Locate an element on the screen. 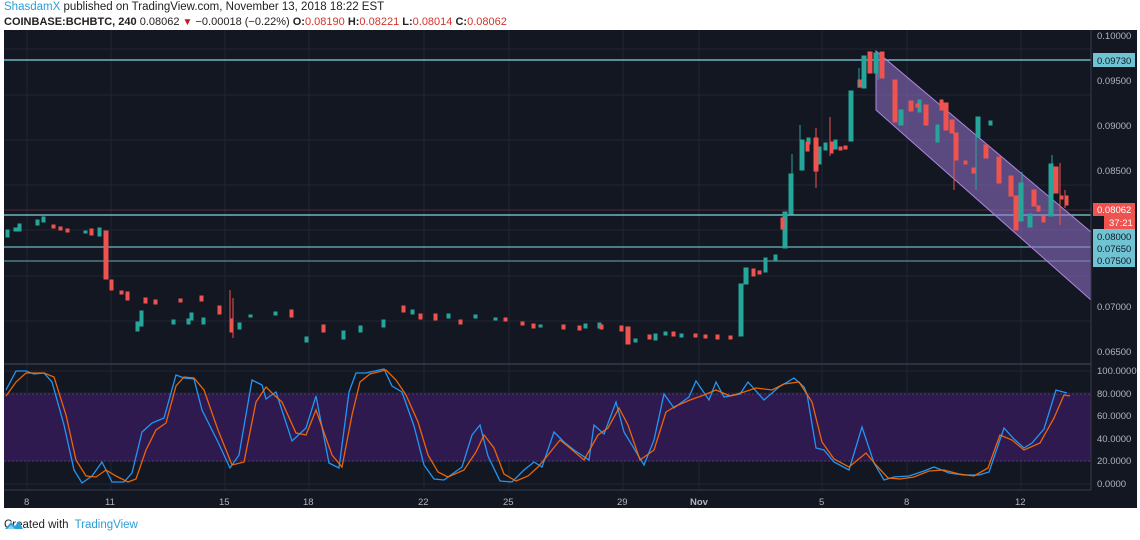 Image resolution: width=1140 pixels, height=540 pixels. time-axis-label: 15 is located at coordinates (224, 502).